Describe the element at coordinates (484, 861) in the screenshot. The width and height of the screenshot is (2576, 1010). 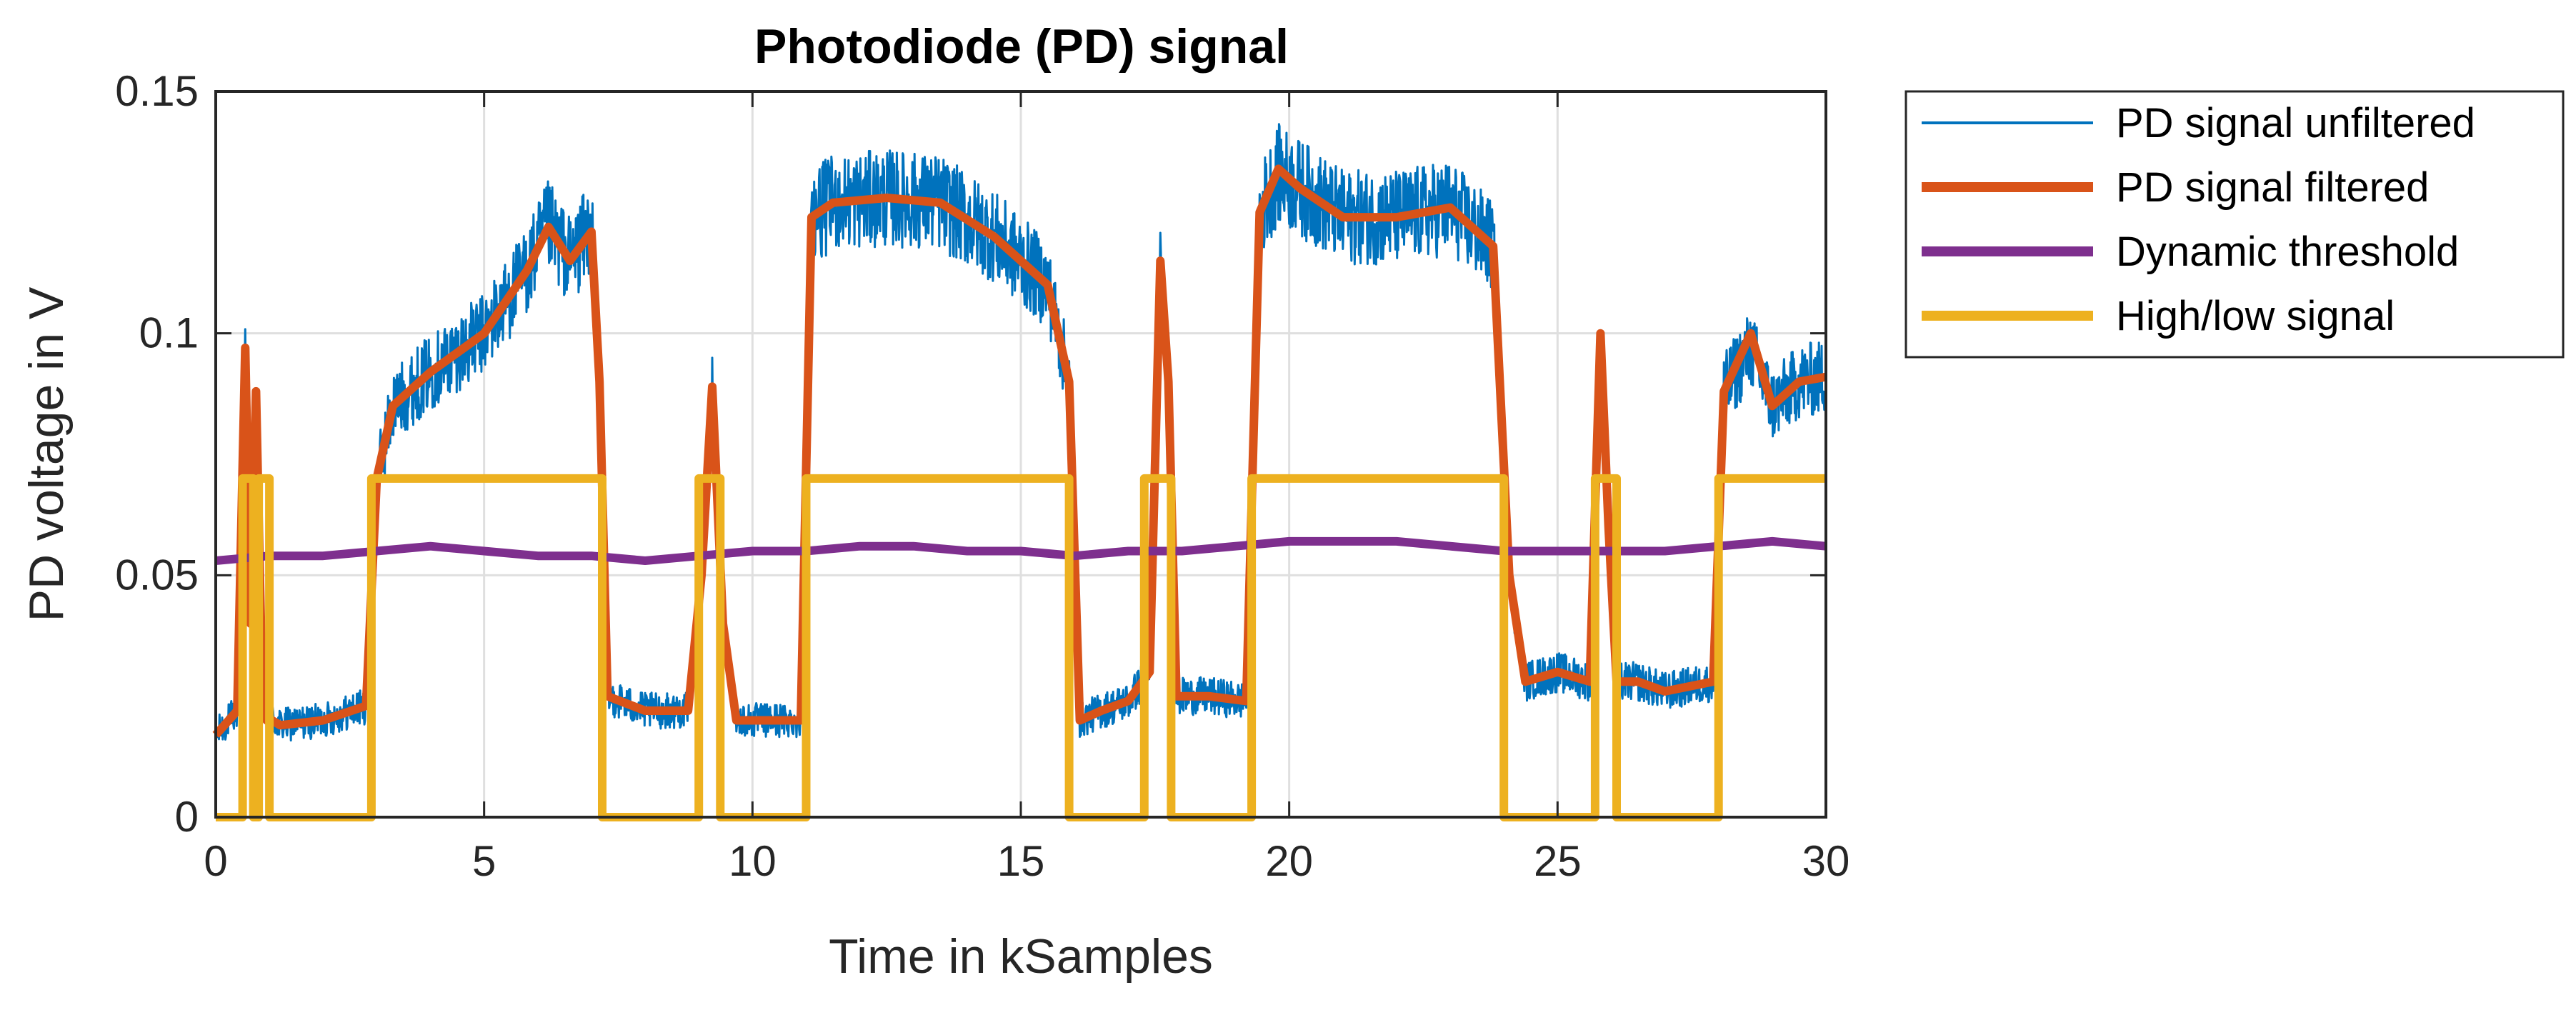
I see `x-tick-label: 5` at that location.